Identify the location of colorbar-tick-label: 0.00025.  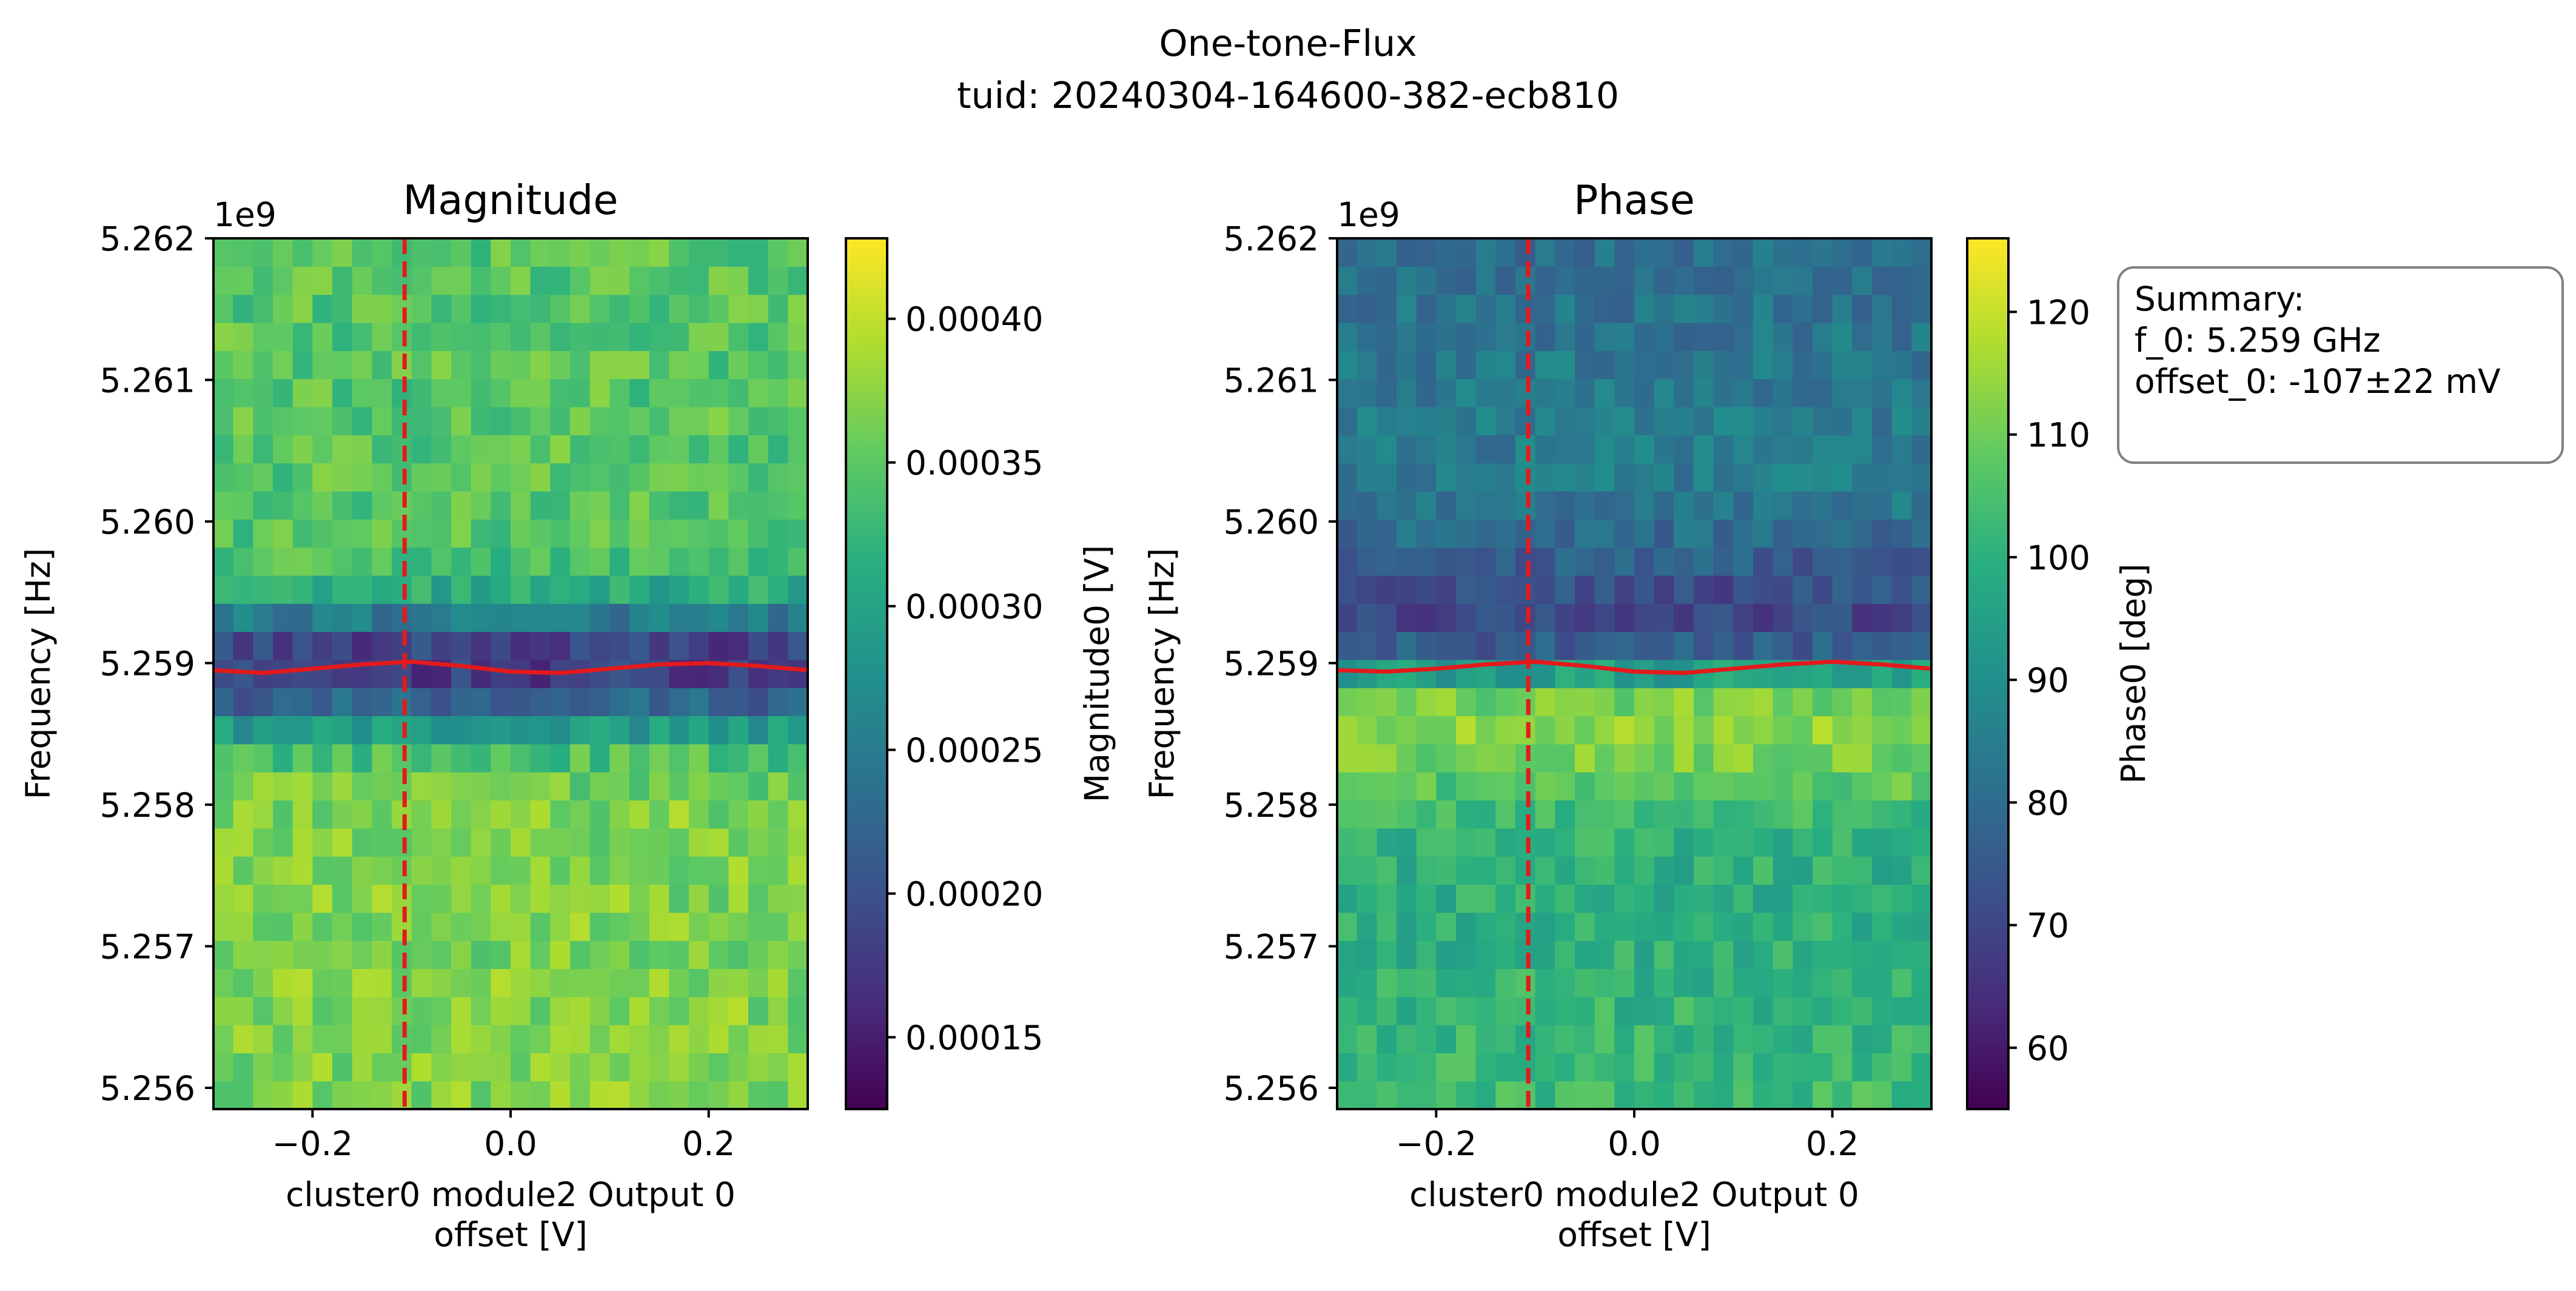
(974, 750).